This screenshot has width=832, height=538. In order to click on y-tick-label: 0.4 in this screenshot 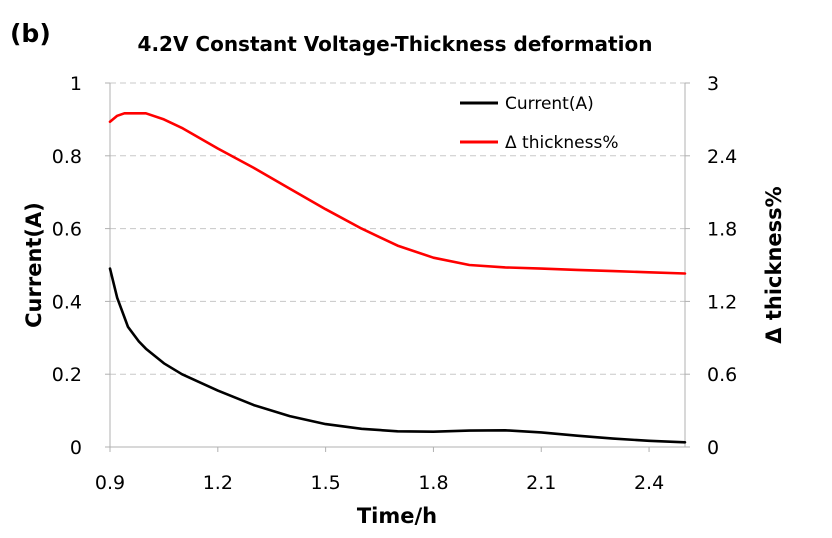, I will do `click(67, 302)`.